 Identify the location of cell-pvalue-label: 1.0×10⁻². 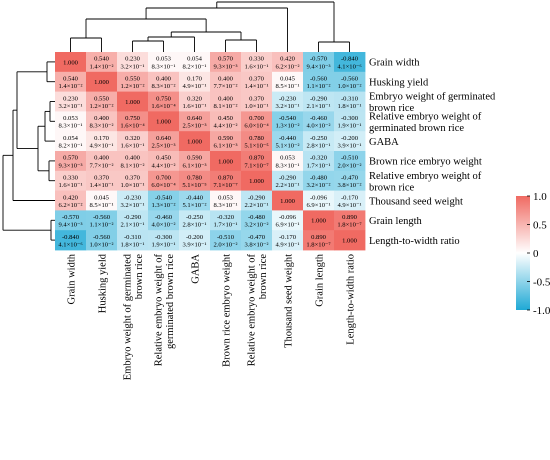
(349, 86).